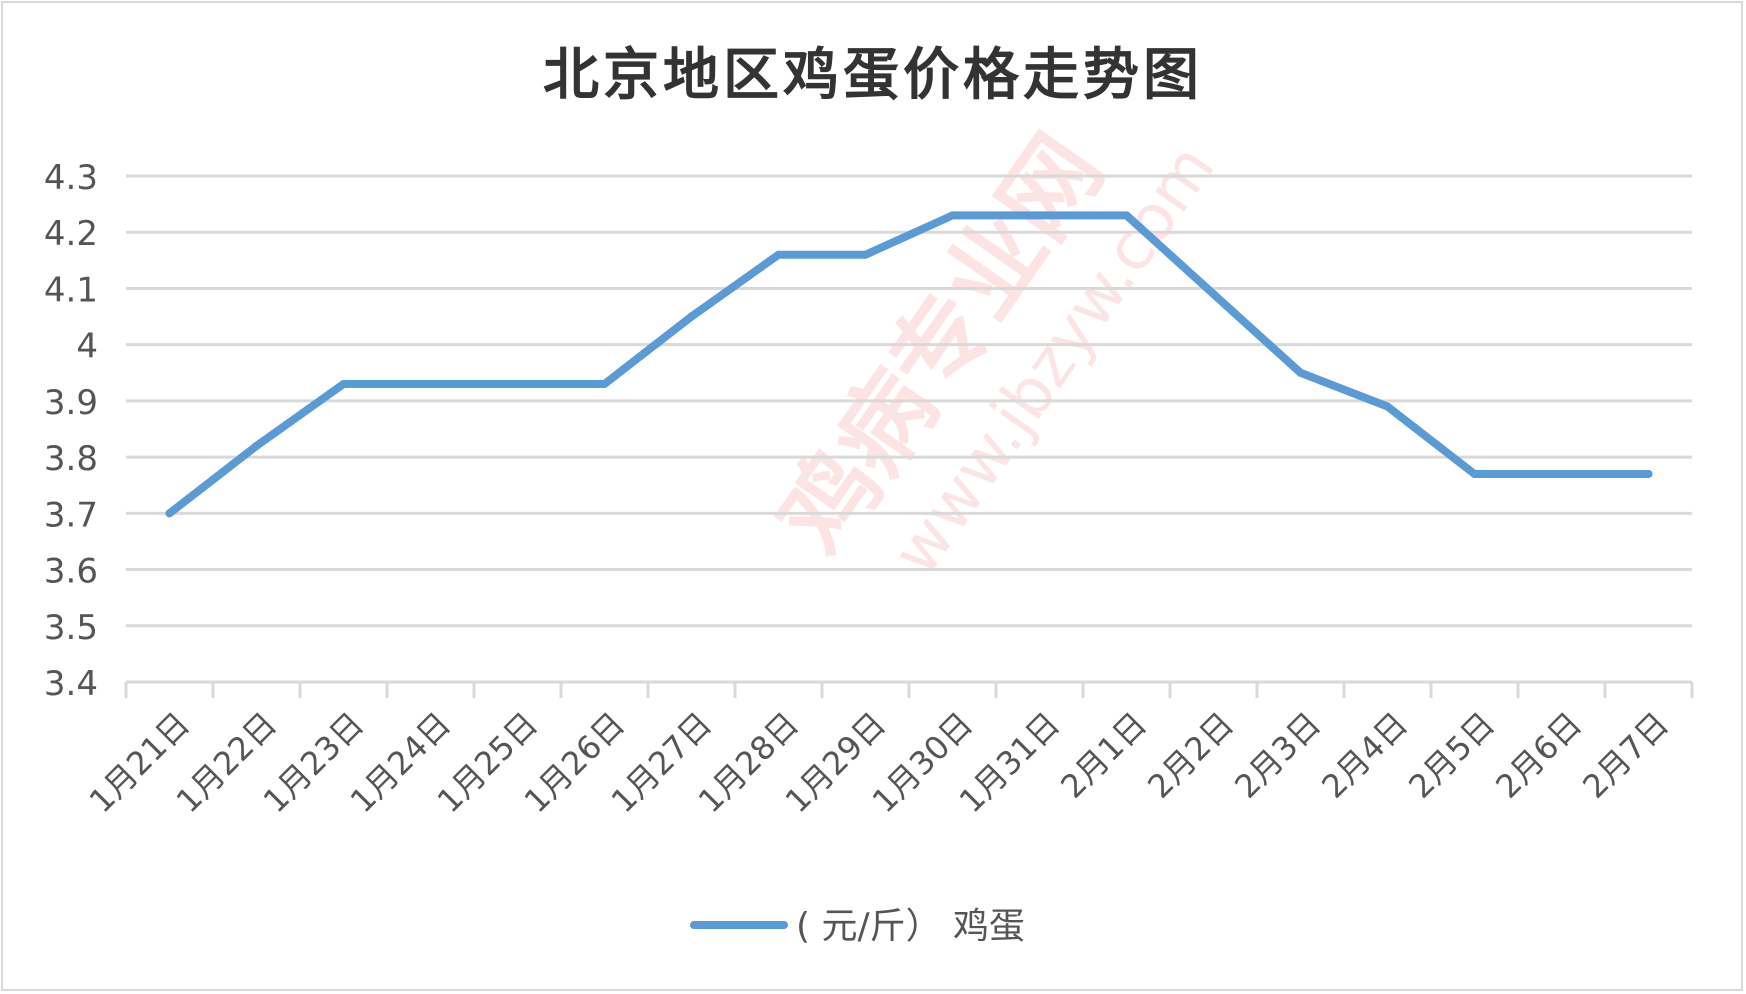  What do you see at coordinates (1451, 755) in the screenshot?
I see `x-tick-label: 2月5日` at bounding box center [1451, 755].